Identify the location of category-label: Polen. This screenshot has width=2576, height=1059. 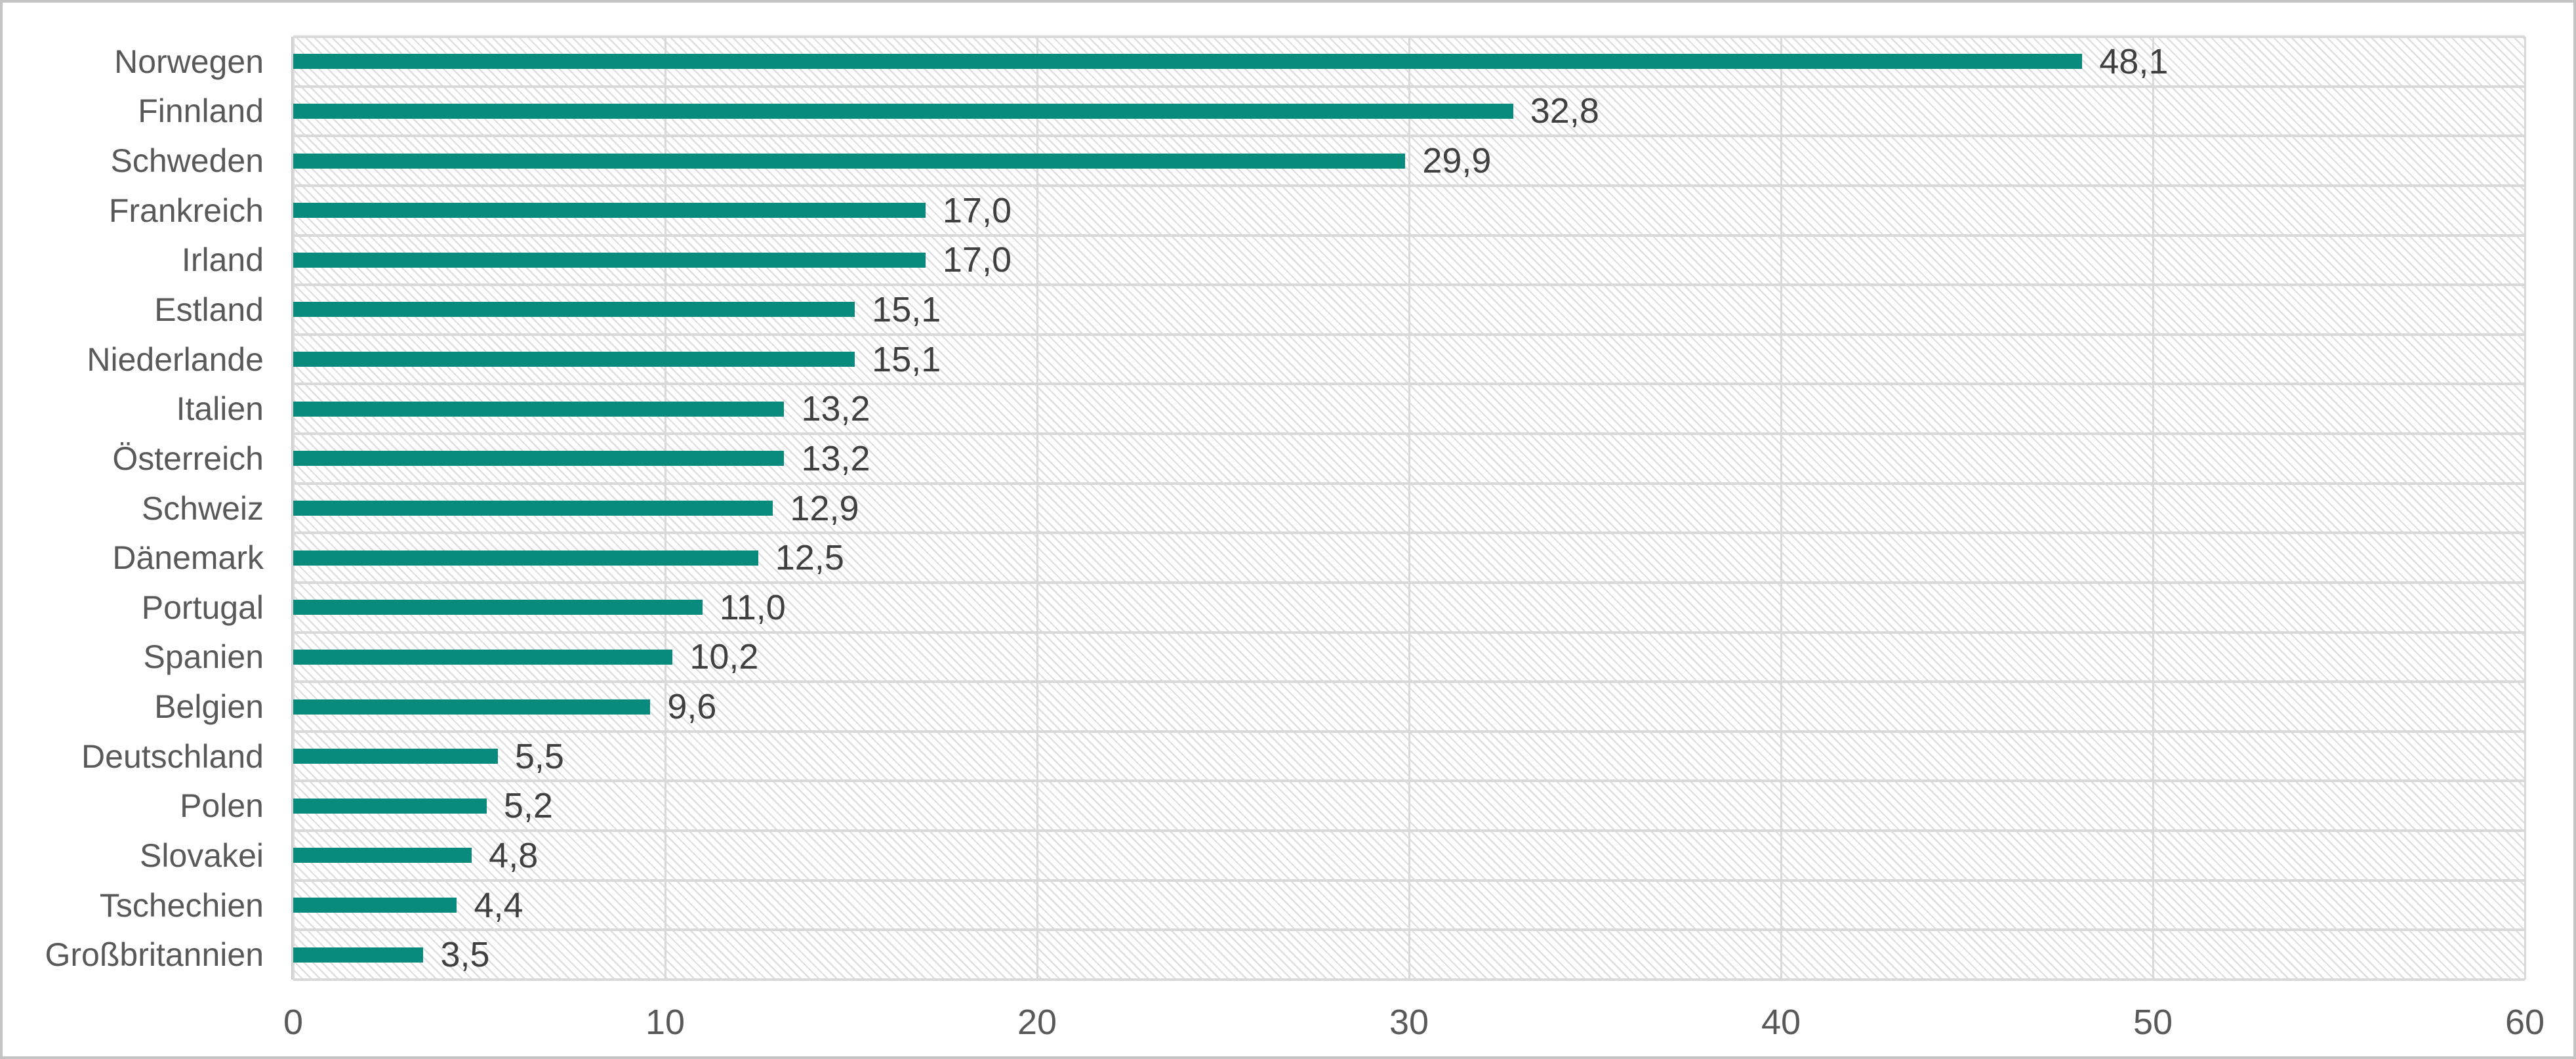
(222, 806).